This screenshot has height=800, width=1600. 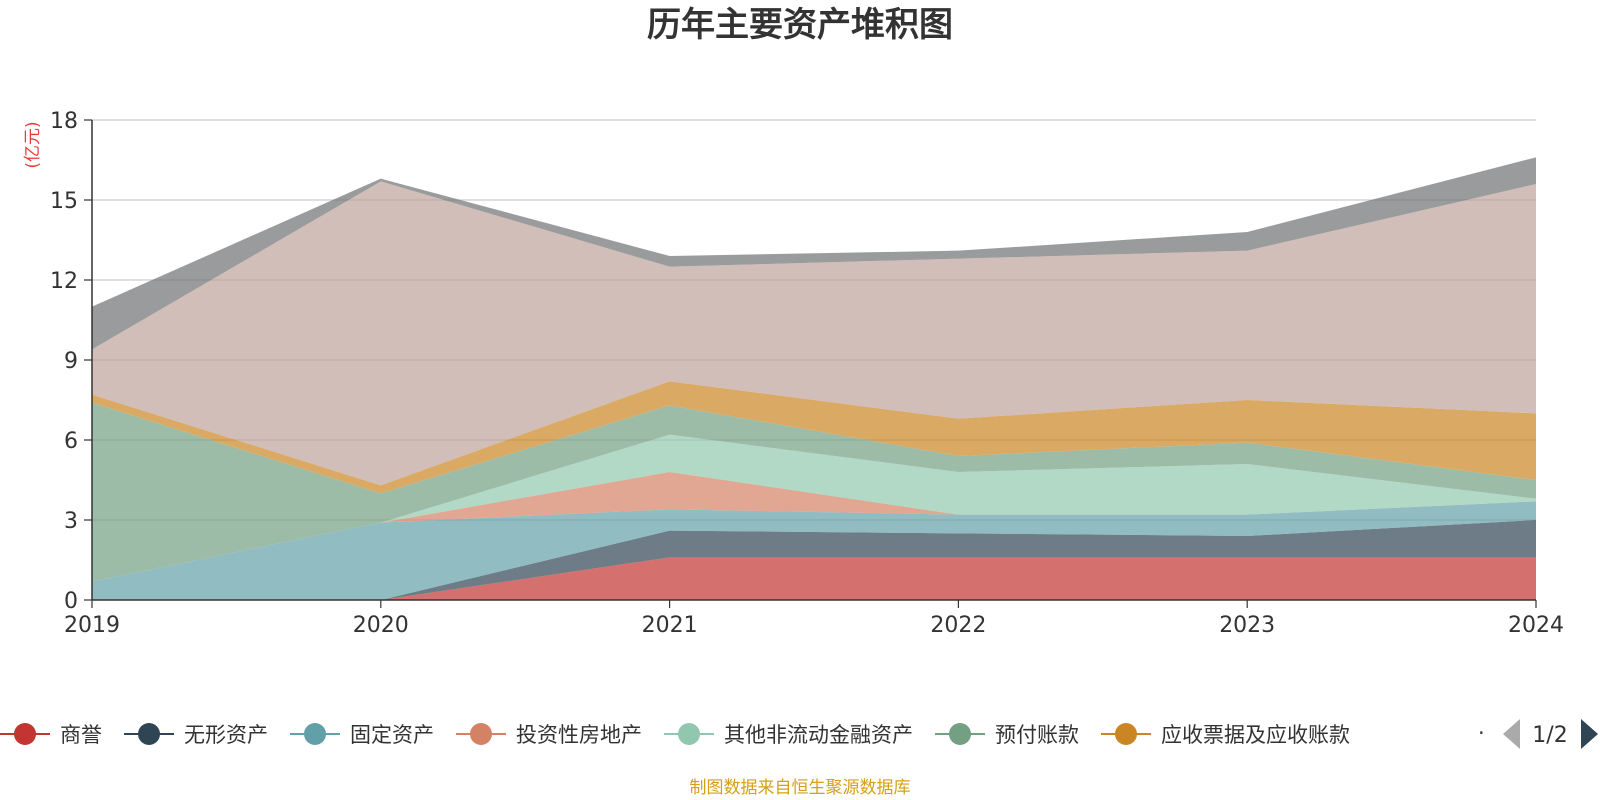 I want to click on area-receivables, so click(x=814, y=437).